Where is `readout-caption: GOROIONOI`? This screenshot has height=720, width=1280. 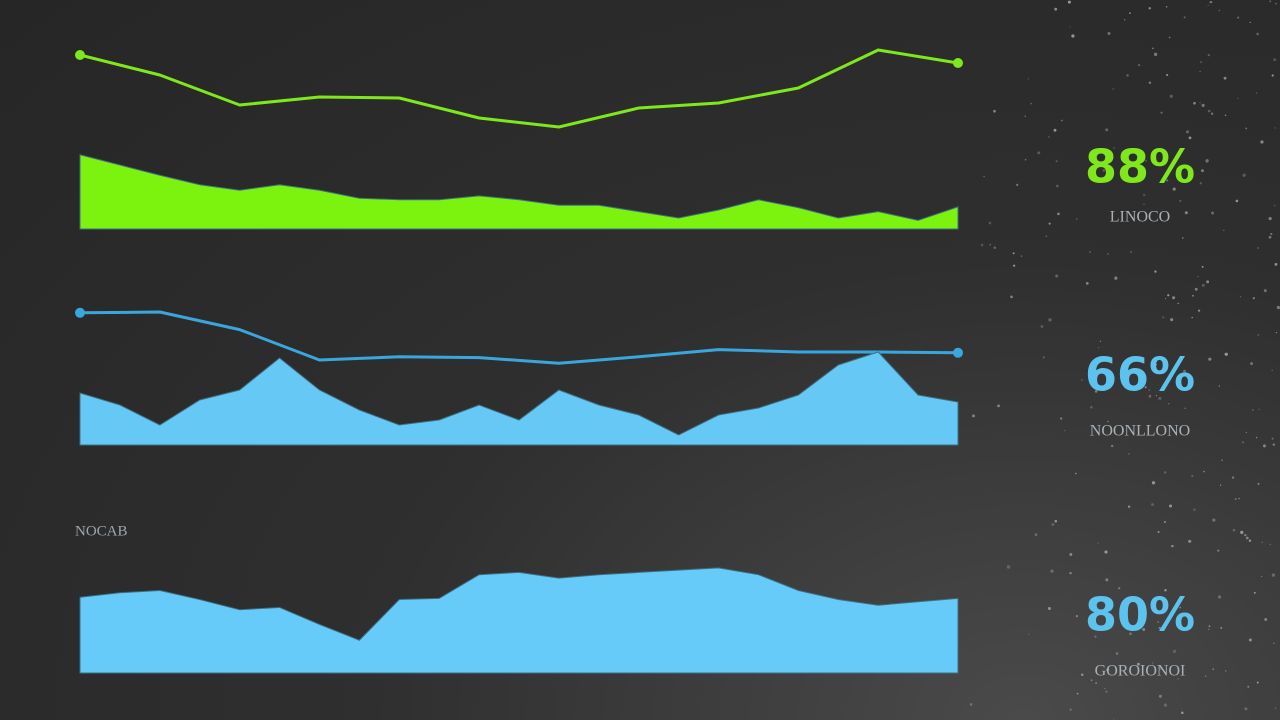
readout-caption: GOROIONOI is located at coordinates (1140, 671).